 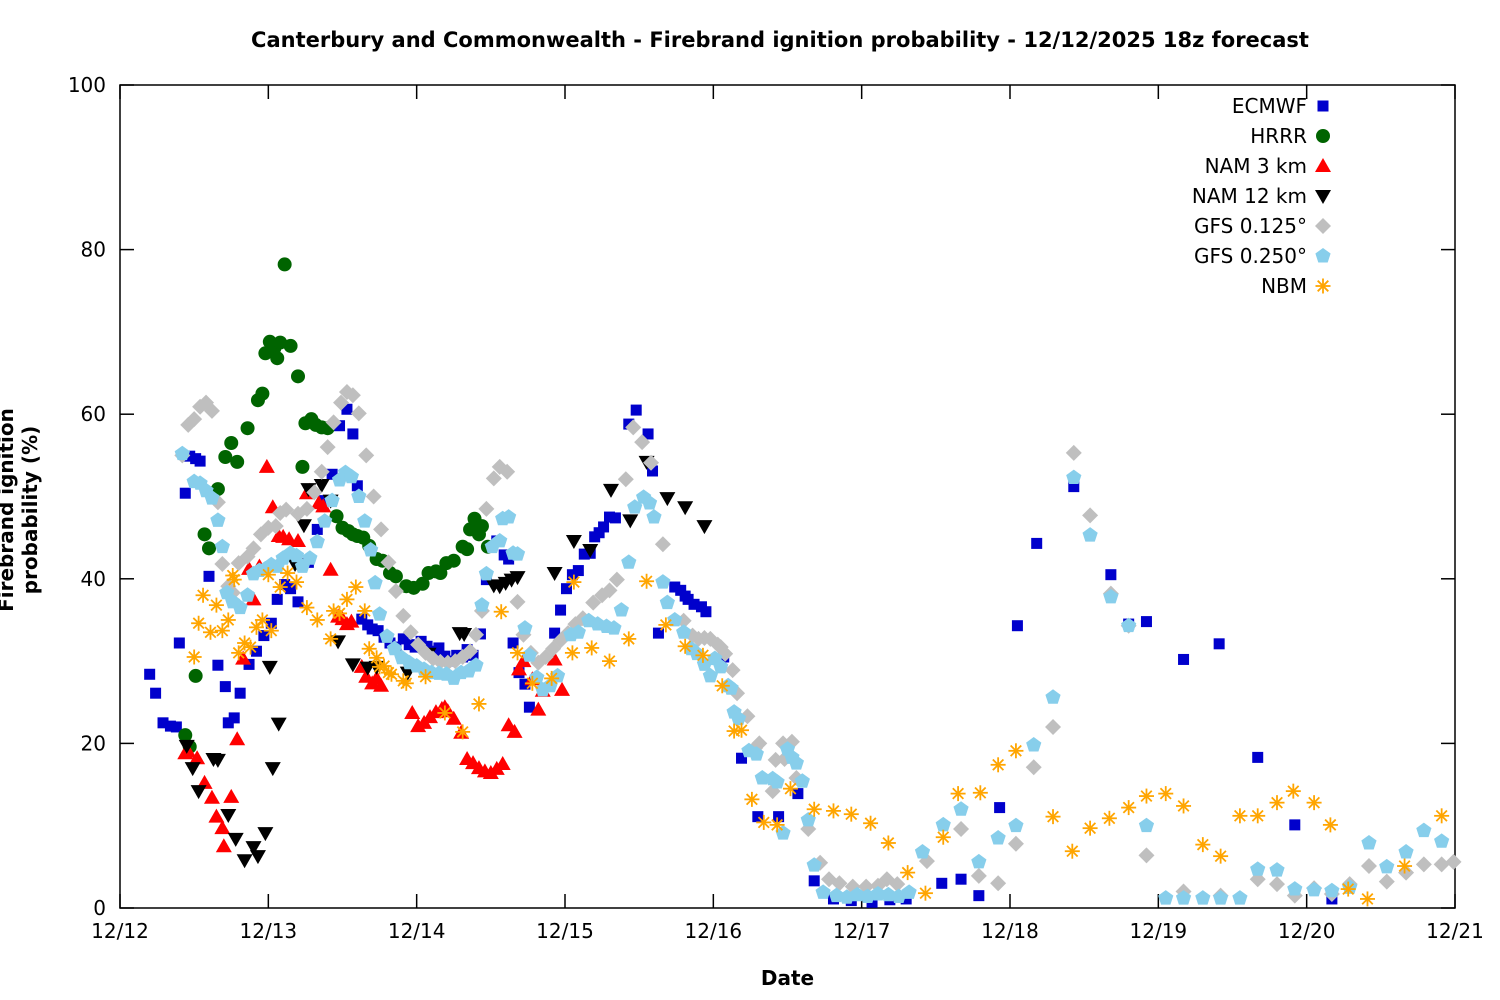 I want to click on legend-label: GFS 0.125°, so click(x=1250, y=226).